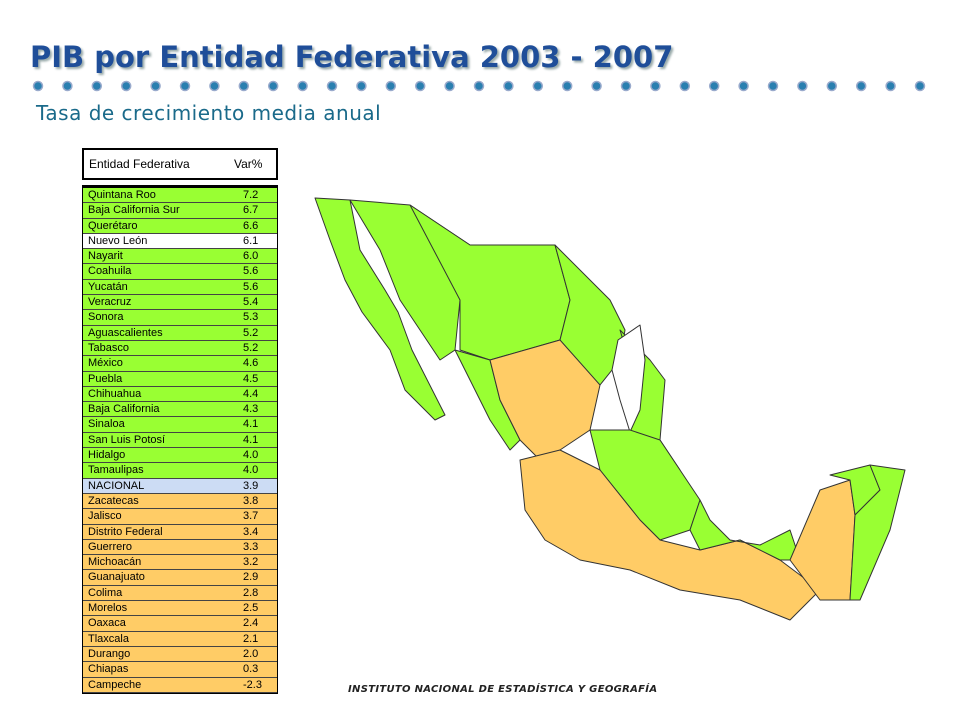 The height and width of the screenshot is (720, 960). Describe the element at coordinates (108, 608) in the screenshot. I see `name-cell: Morelos` at that location.